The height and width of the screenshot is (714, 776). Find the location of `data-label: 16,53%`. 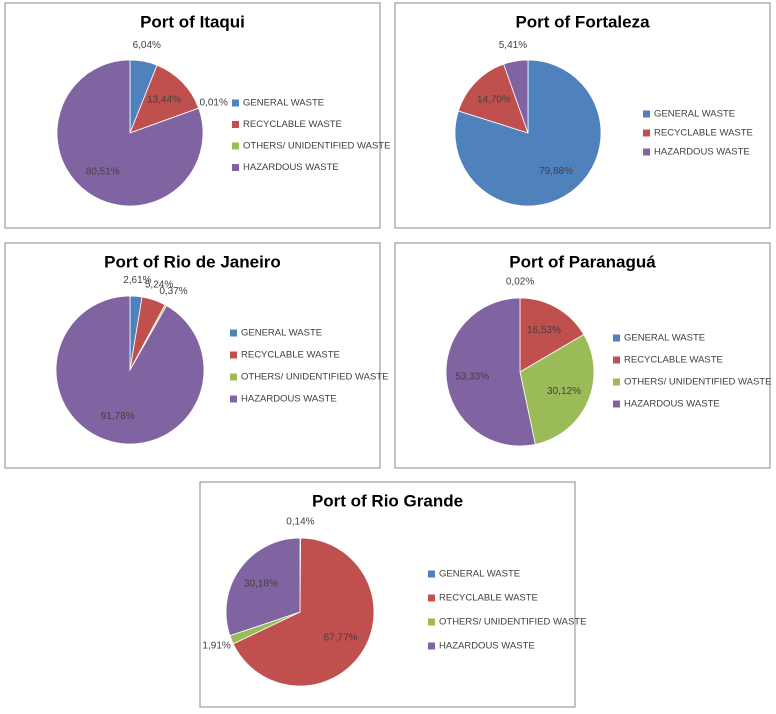

data-label: 16,53% is located at coordinates (544, 330).